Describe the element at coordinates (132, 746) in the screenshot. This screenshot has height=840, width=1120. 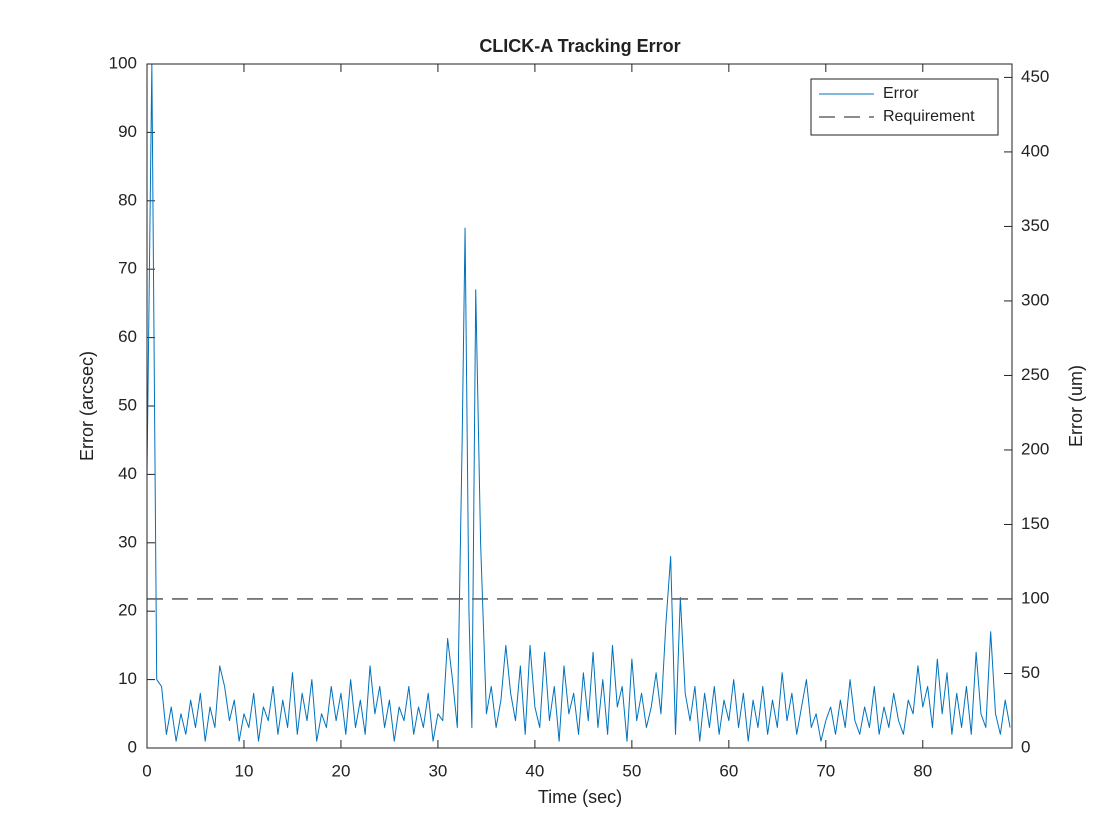
I see `y-tick-label: 0` at that location.